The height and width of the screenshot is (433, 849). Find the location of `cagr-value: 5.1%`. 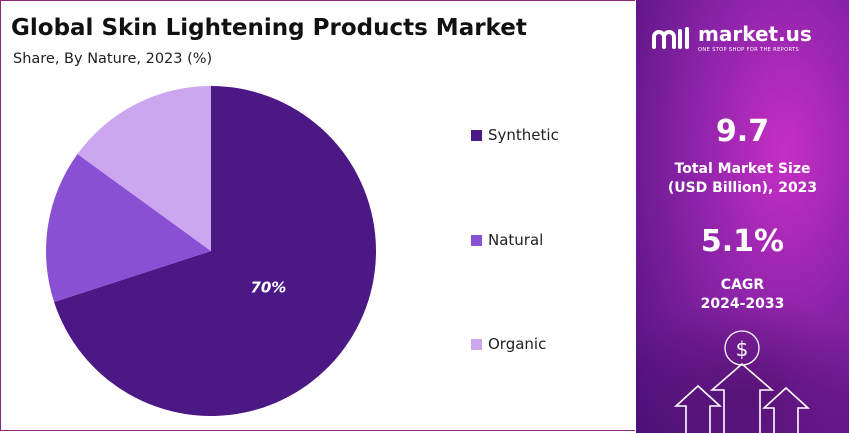

cagr-value: 5.1% is located at coordinates (742, 241).